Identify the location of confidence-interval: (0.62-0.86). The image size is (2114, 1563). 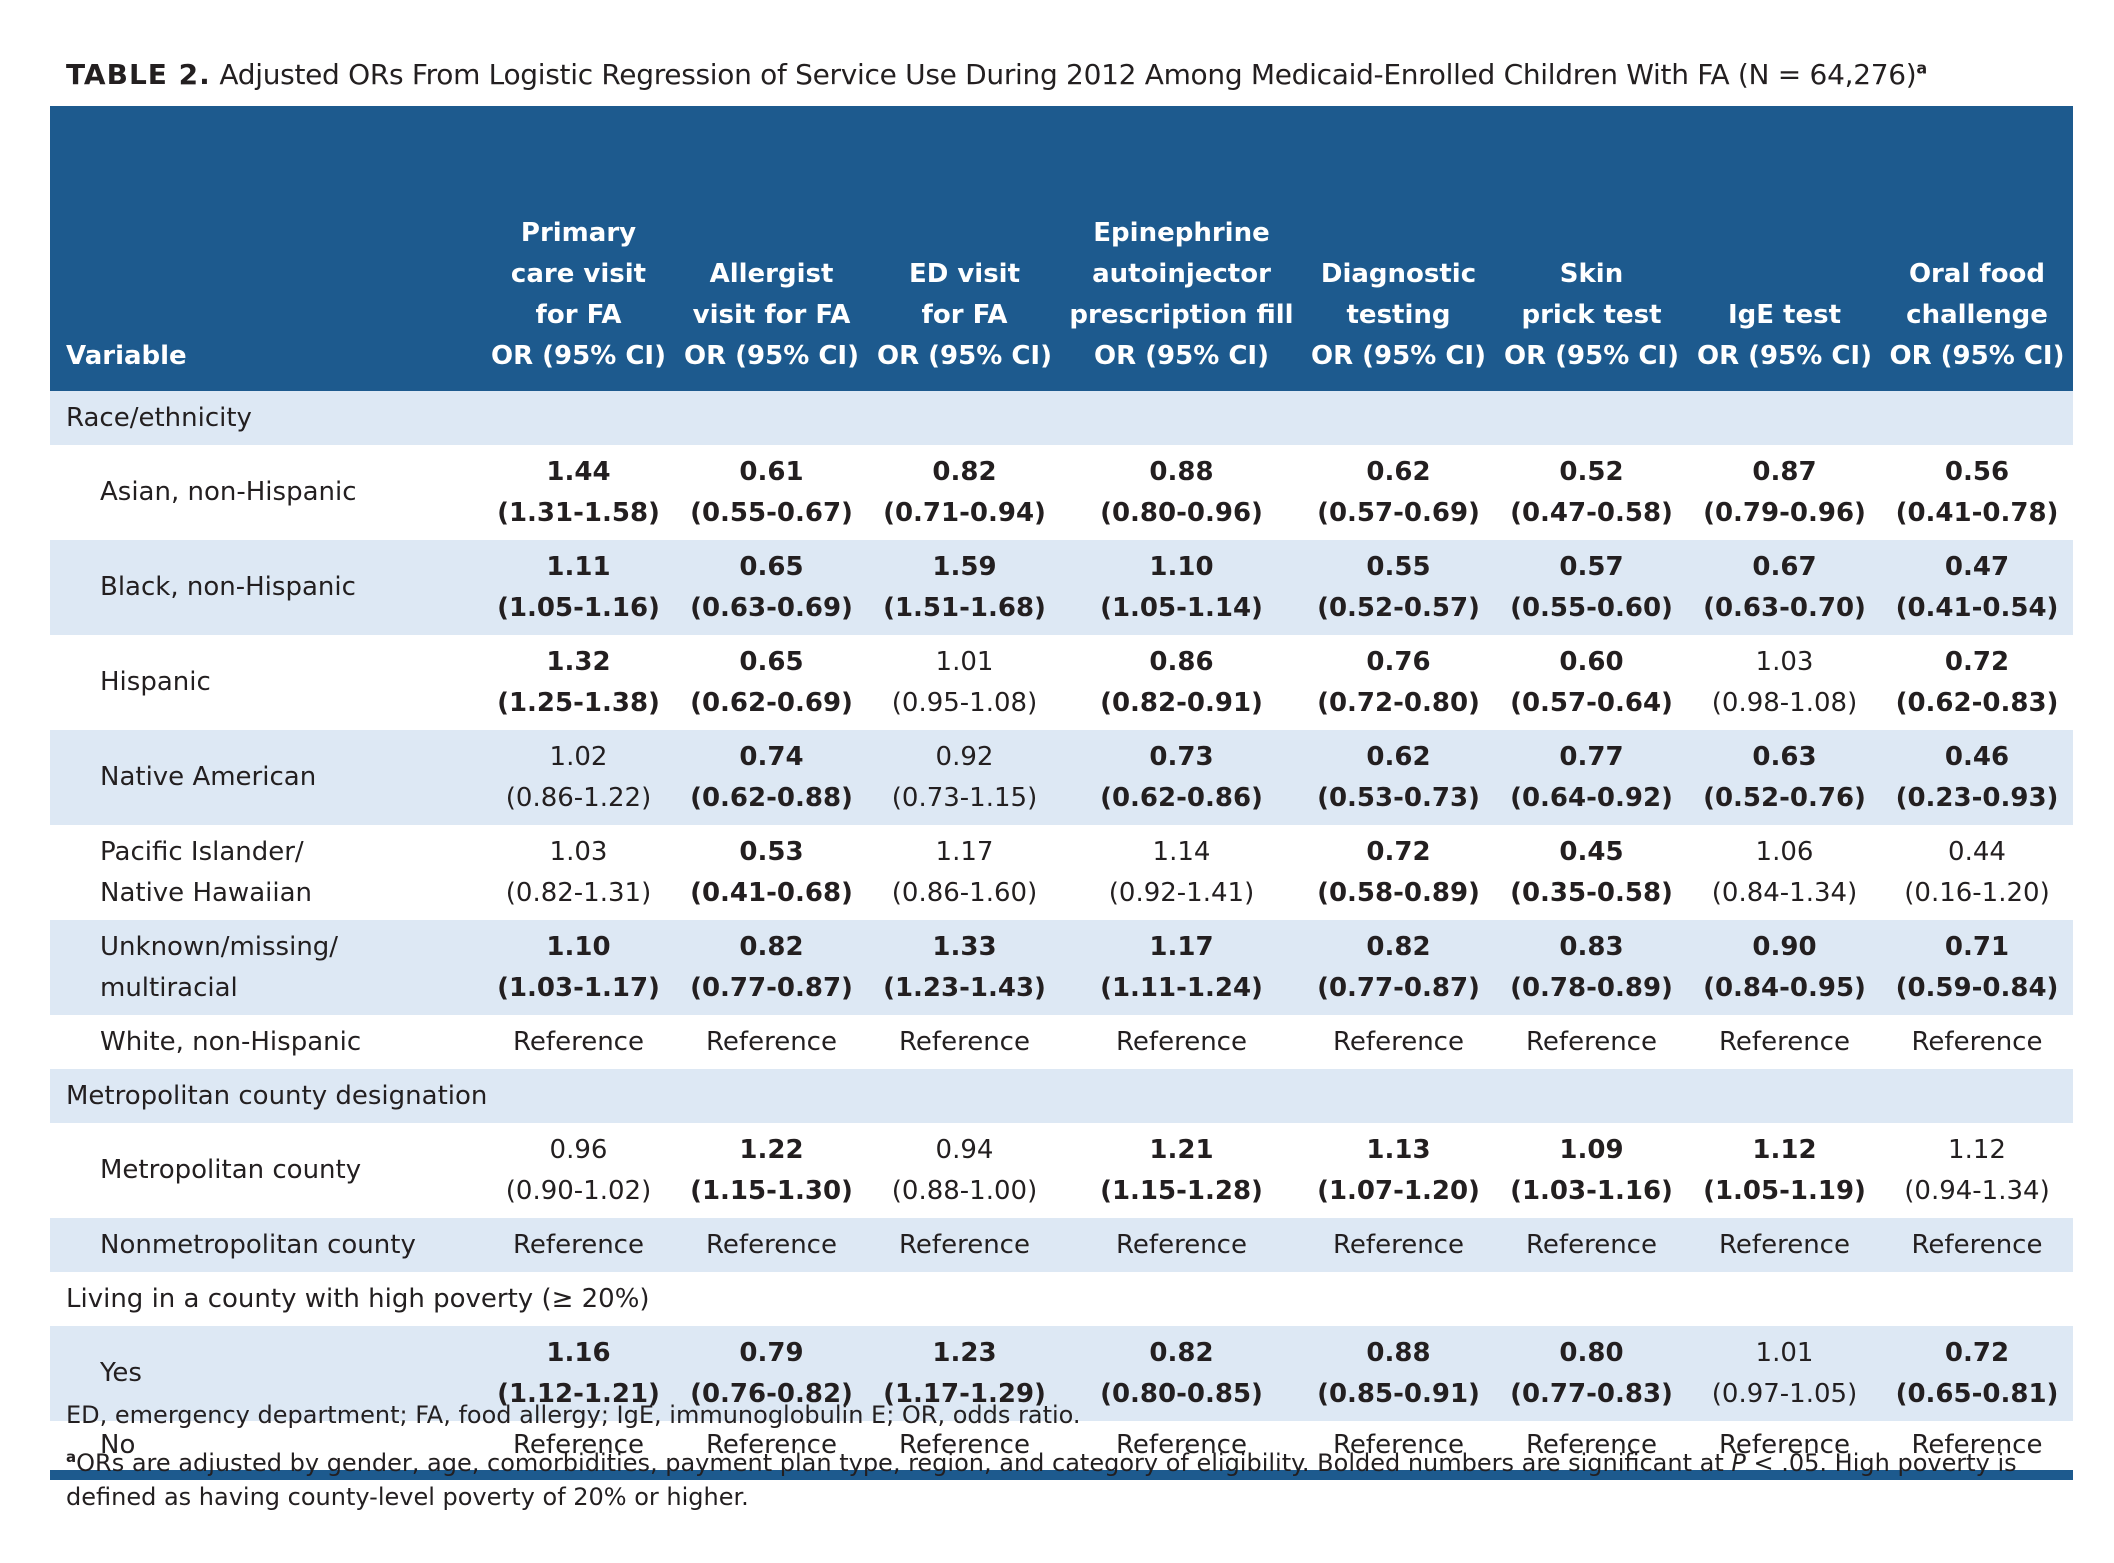
(1181, 797).